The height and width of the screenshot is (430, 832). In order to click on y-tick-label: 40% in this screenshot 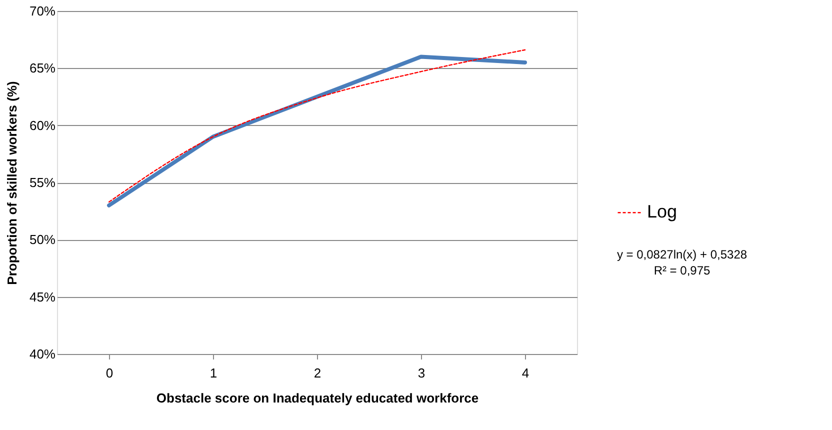, I will do `click(42, 354)`.